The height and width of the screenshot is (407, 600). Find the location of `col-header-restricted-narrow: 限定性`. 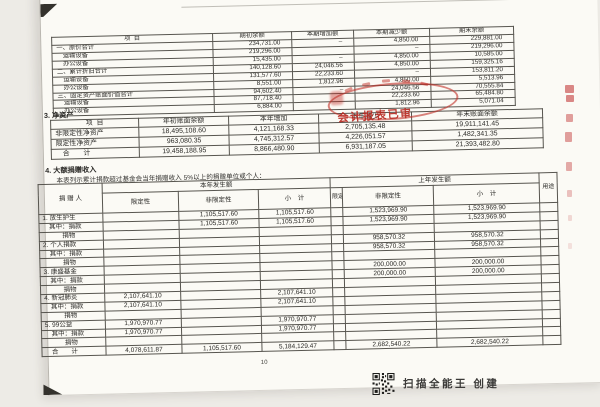

col-header-restricted-narrow: 限定性 is located at coordinates (336, 197).